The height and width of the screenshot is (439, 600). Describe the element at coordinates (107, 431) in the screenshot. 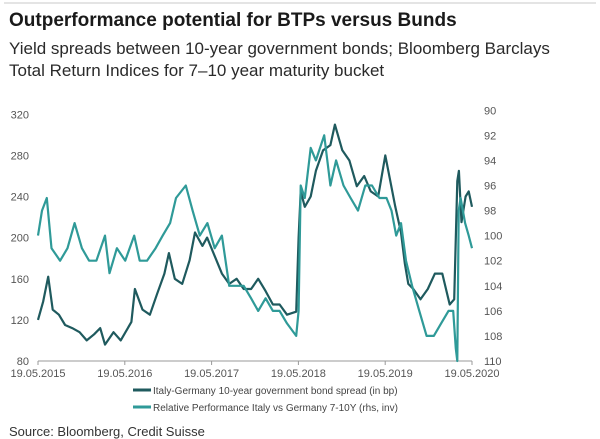

I see `source-note: Source: Bloomberg, Credit Suisse` at that location.